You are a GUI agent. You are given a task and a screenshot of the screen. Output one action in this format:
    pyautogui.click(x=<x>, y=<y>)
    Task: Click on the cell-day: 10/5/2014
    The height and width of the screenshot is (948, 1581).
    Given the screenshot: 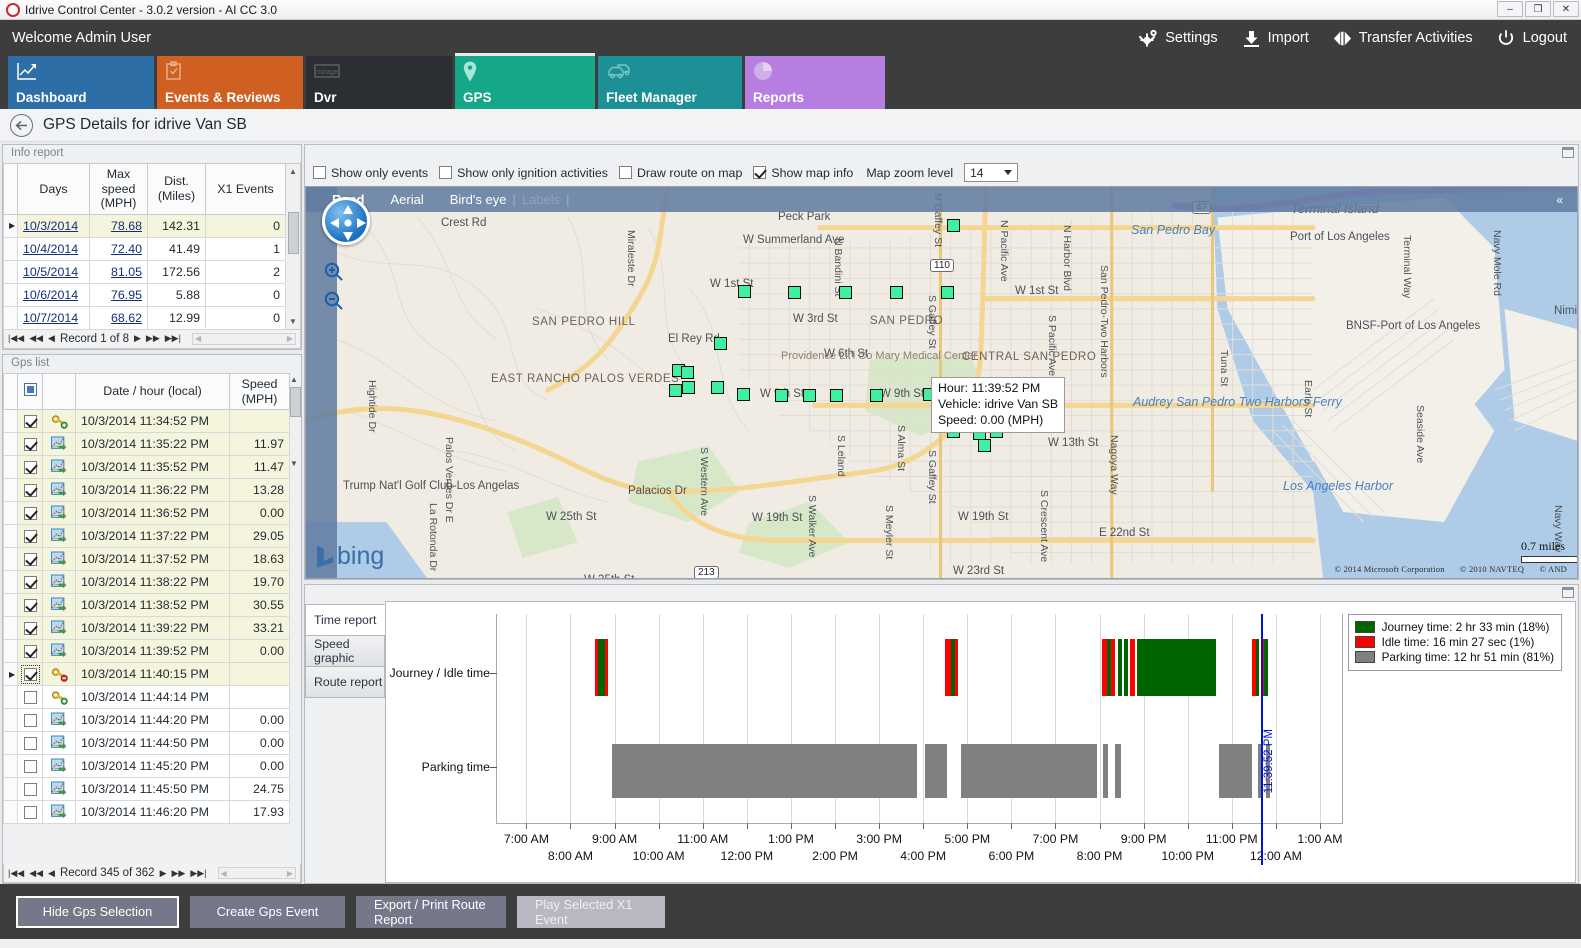 What is the action you would take?
    pyautogui.click(x=53, y=271)
    